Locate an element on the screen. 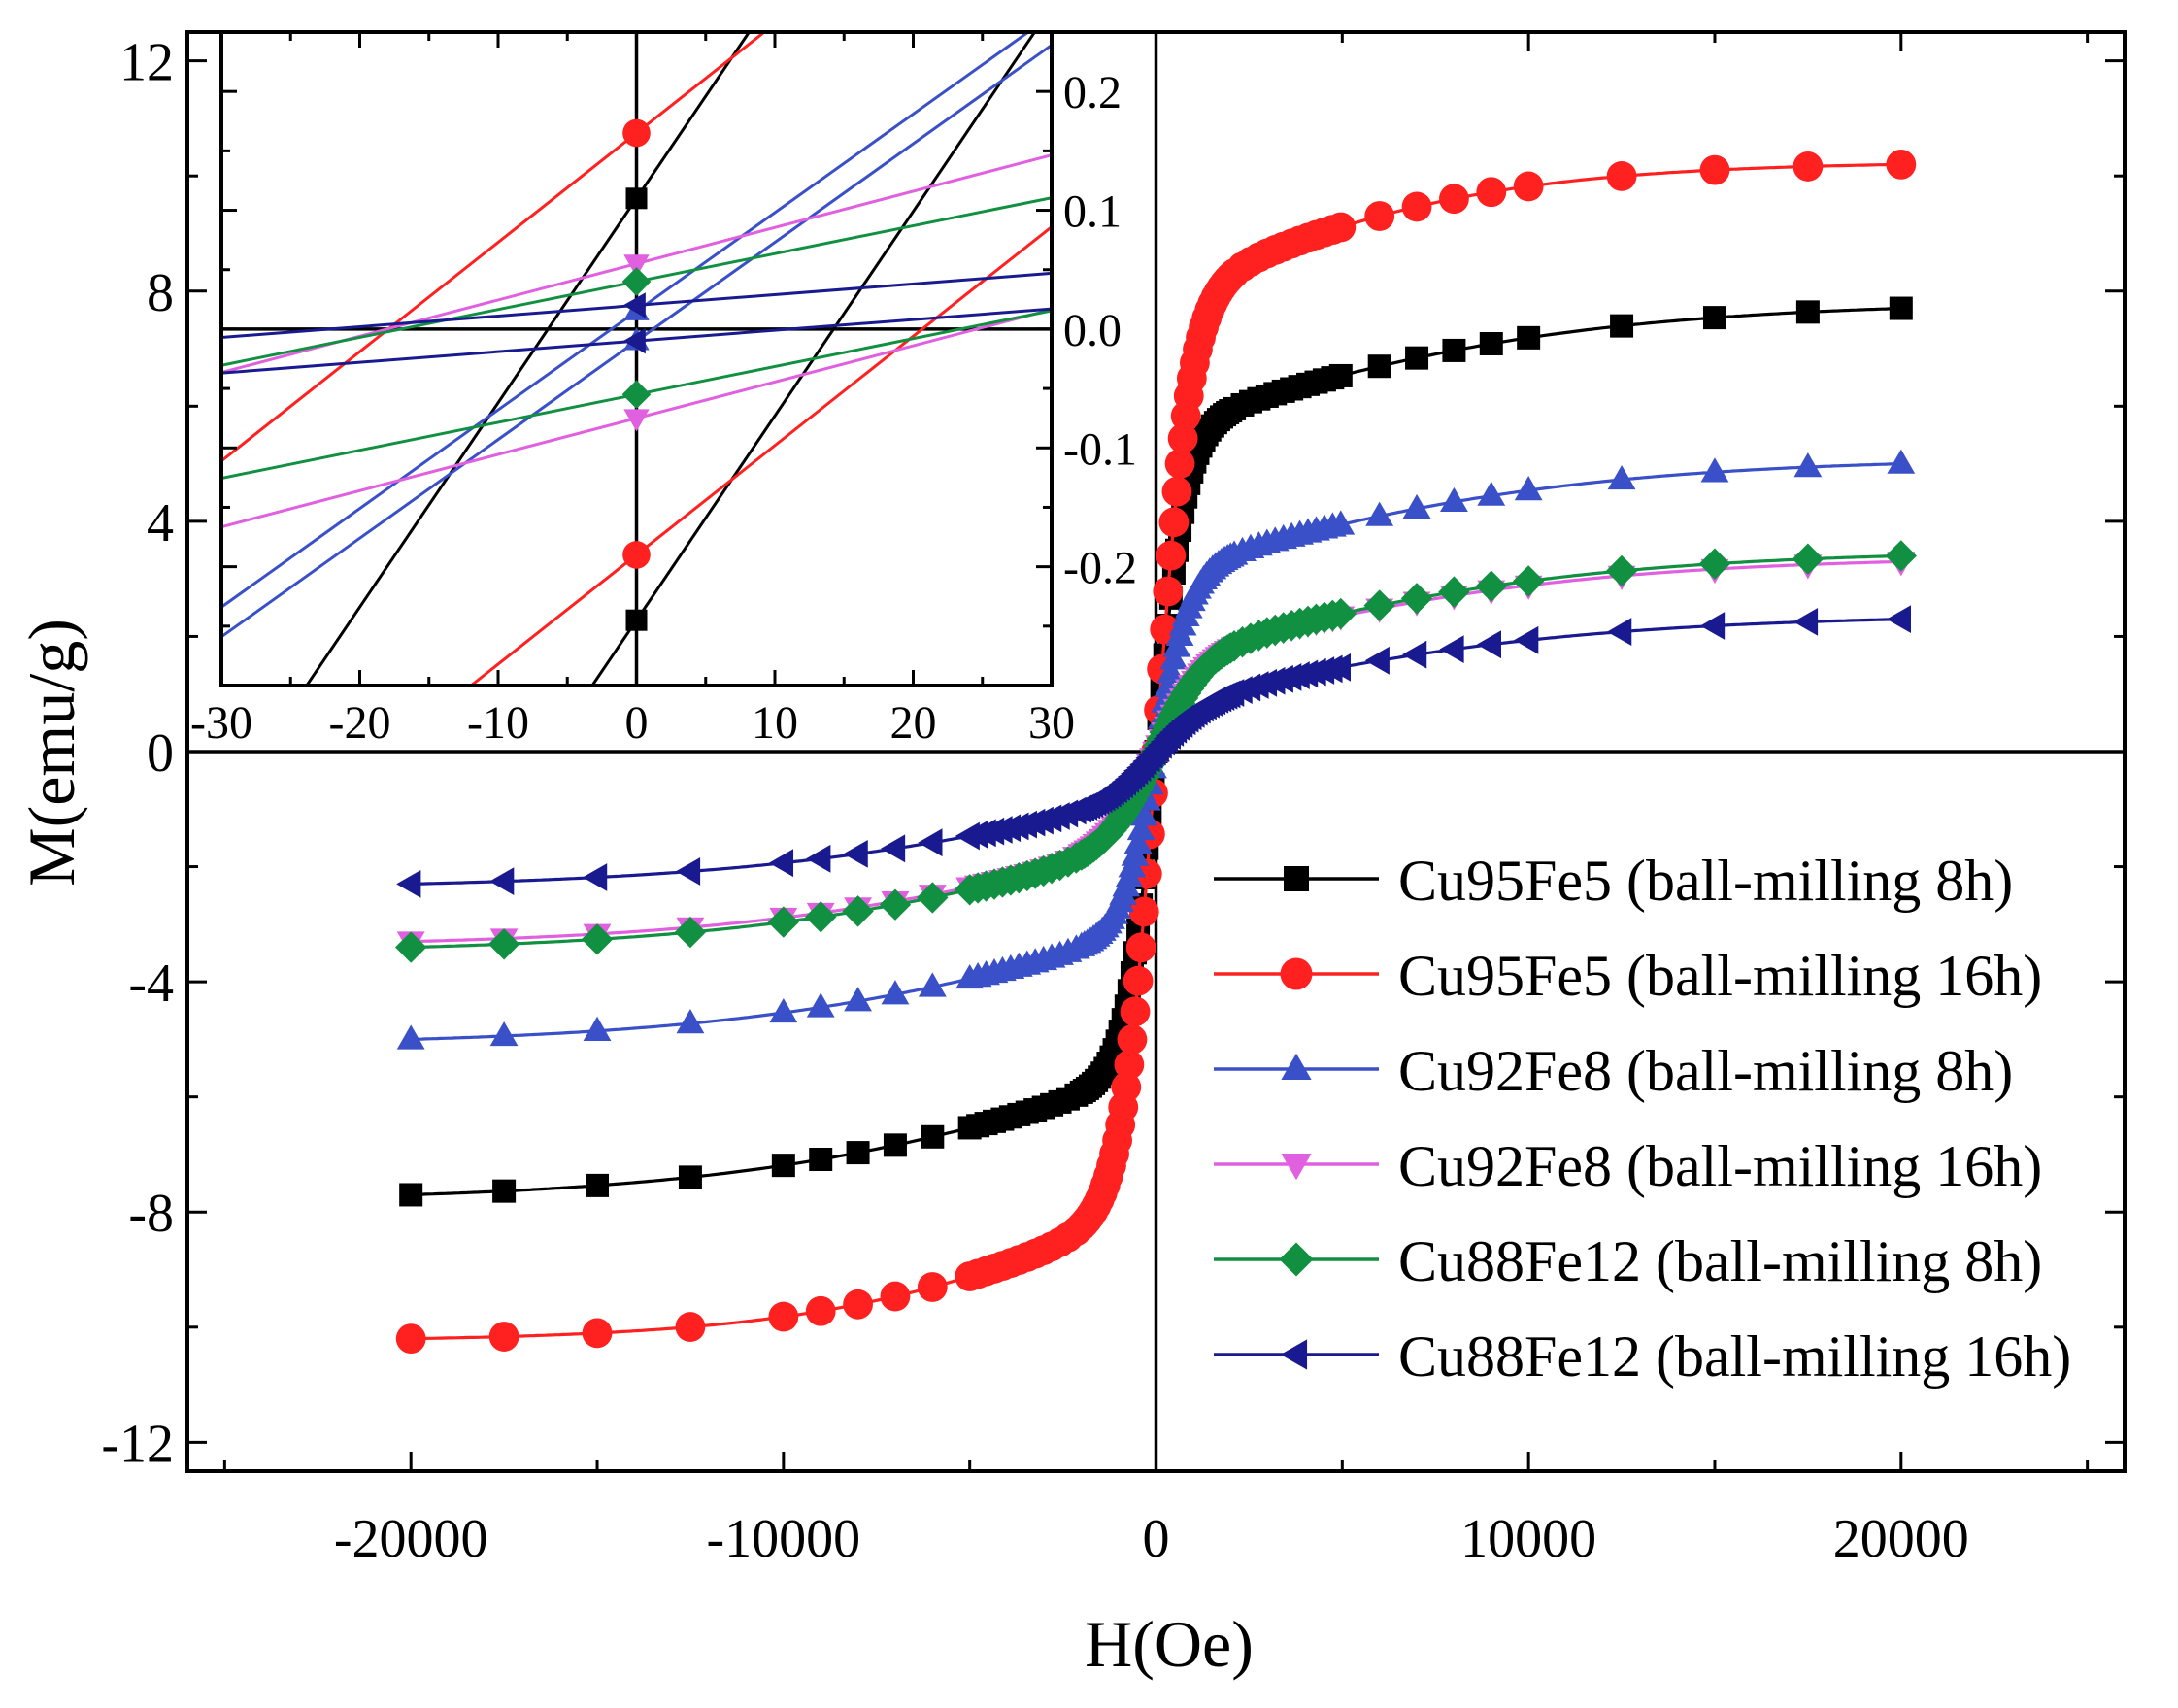 The width and height of the screenshot is (2178, 1708). inset-x-tick-label: -20 is located at coordinates (360, 723).